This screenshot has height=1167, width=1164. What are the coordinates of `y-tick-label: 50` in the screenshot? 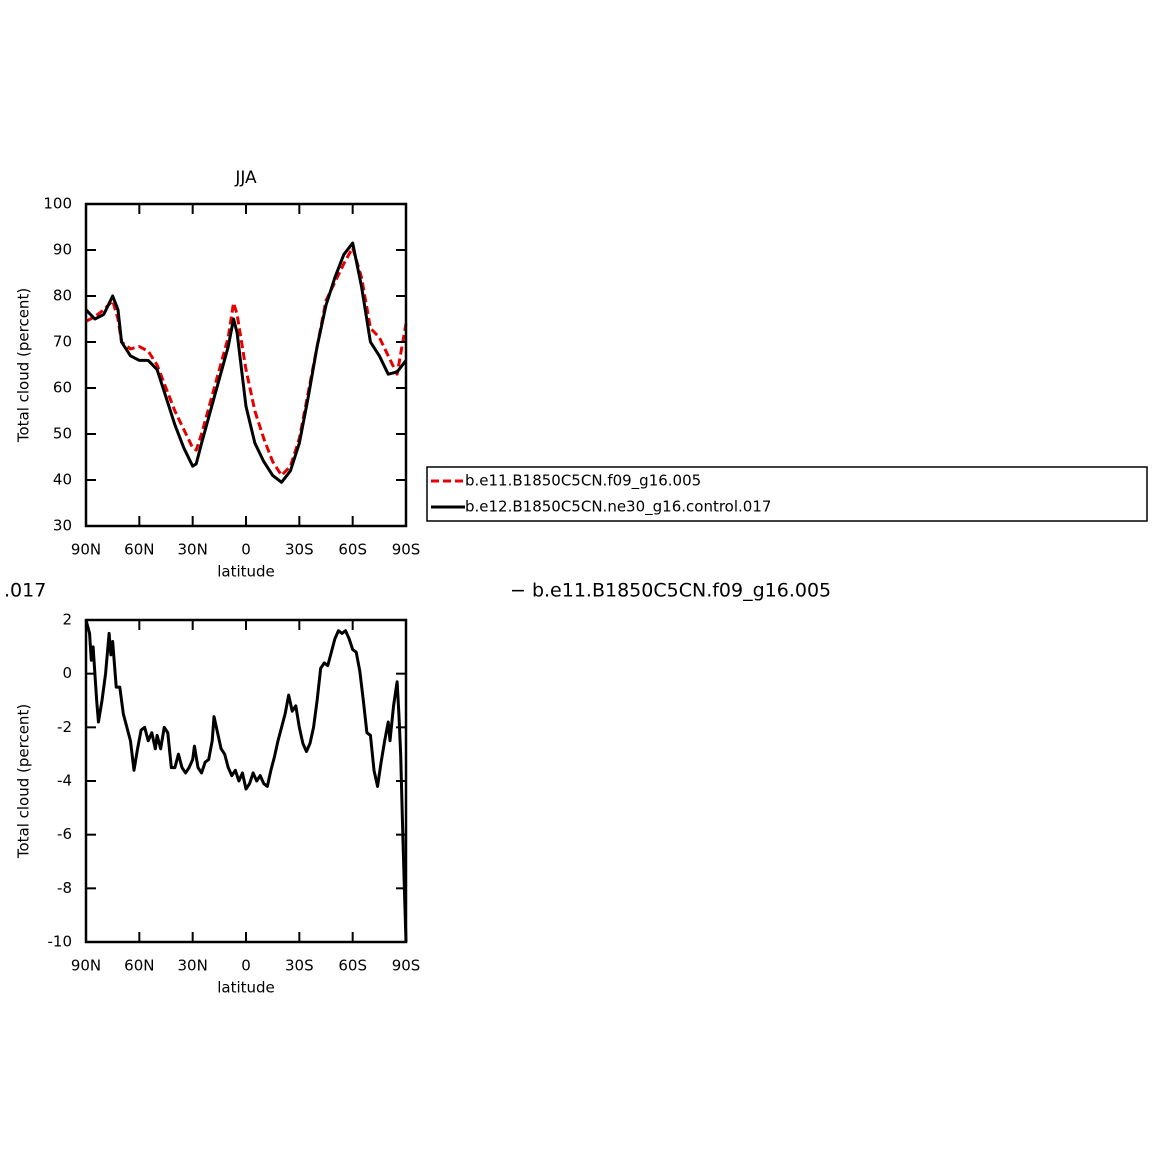 It's located at (62, 434).